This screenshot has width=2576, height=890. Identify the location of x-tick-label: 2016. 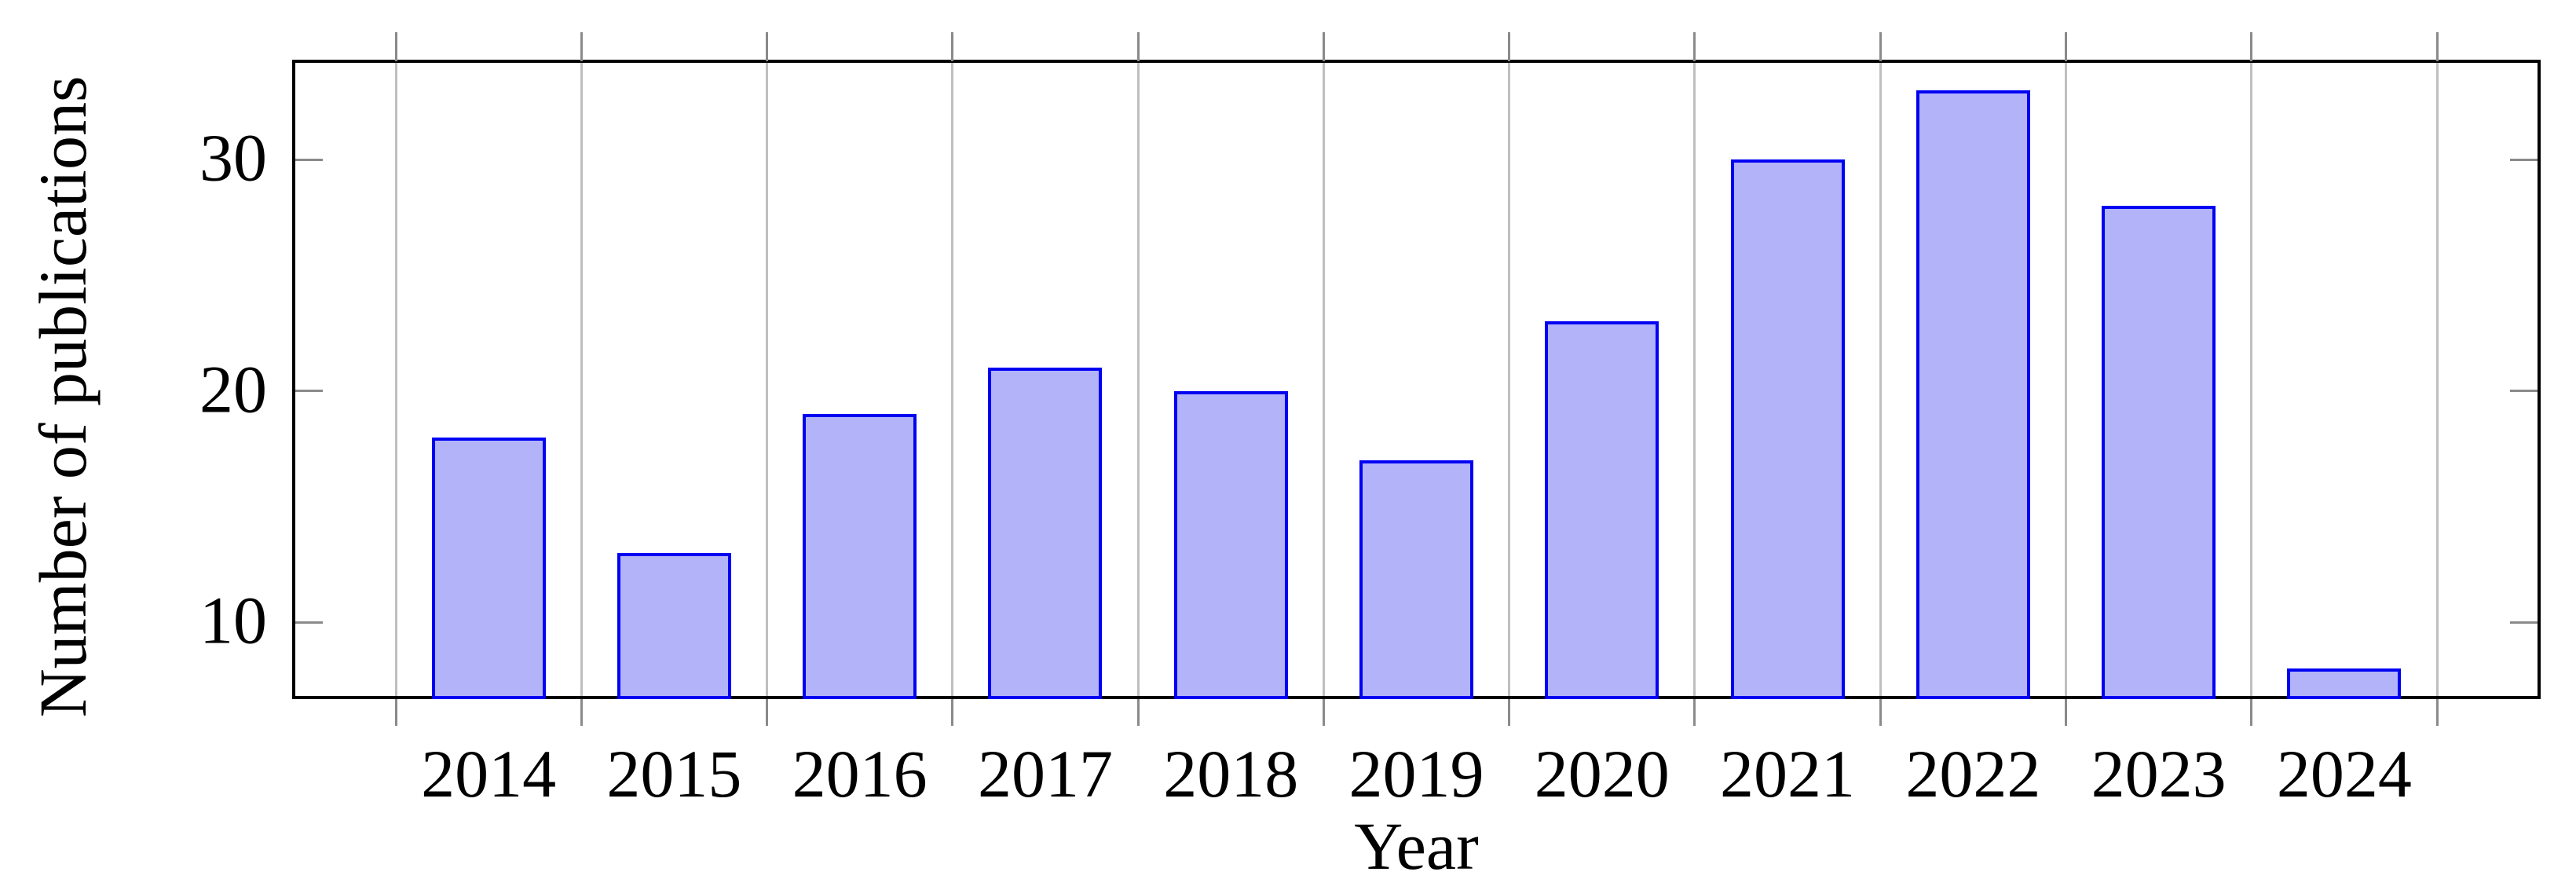
(860, 773).